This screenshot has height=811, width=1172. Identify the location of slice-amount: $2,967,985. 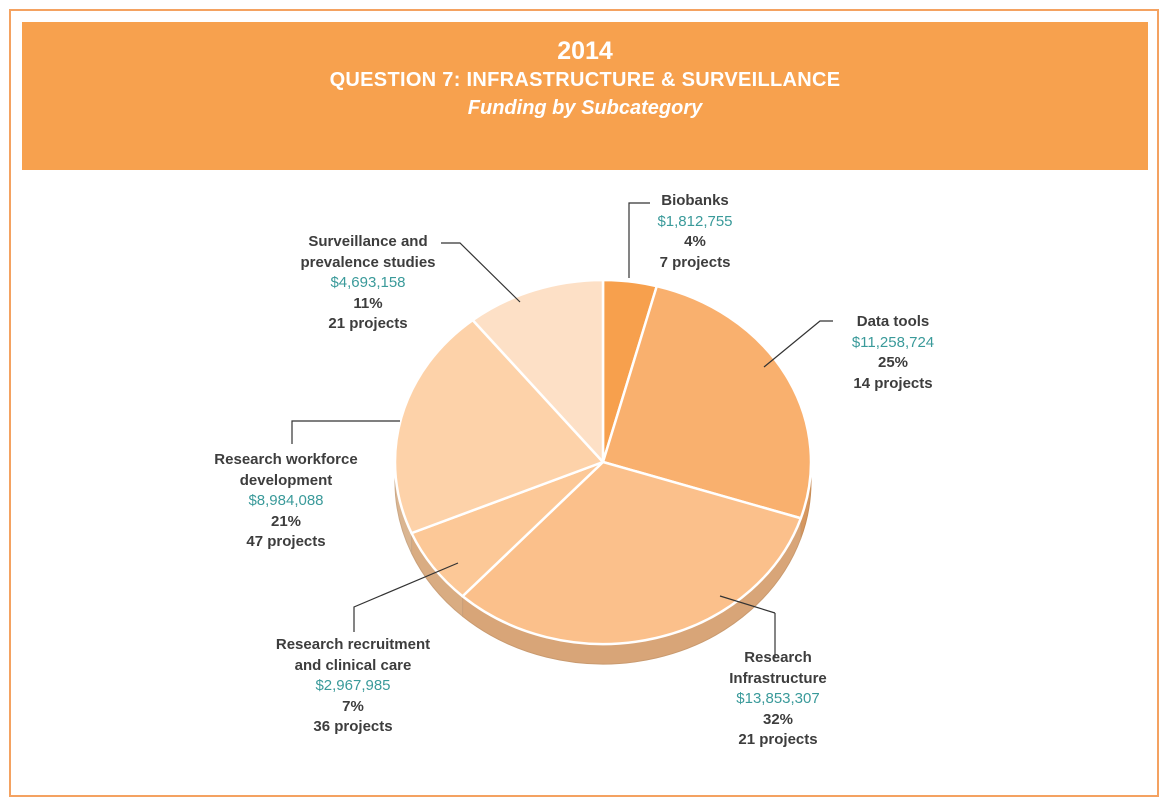
(353, 685).